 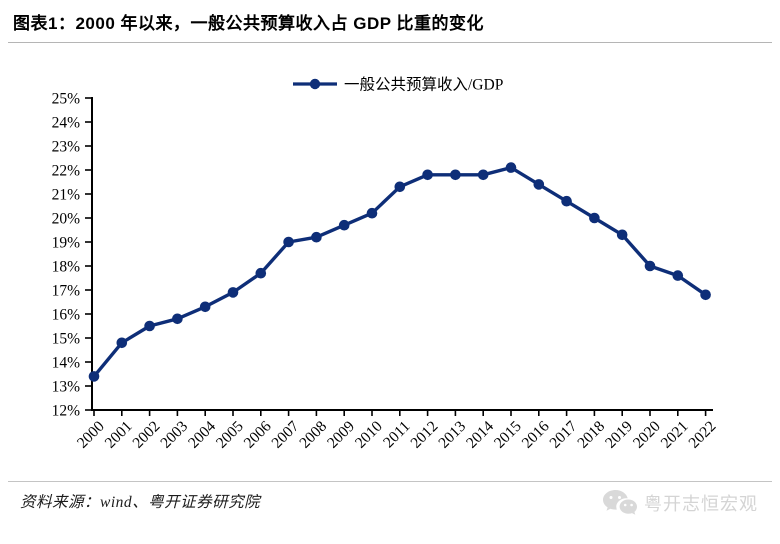 What do you see at coordinates (591, 435) in the screenshot?
I see `x-tick-label: 2018` at bounding box center [591, 435].